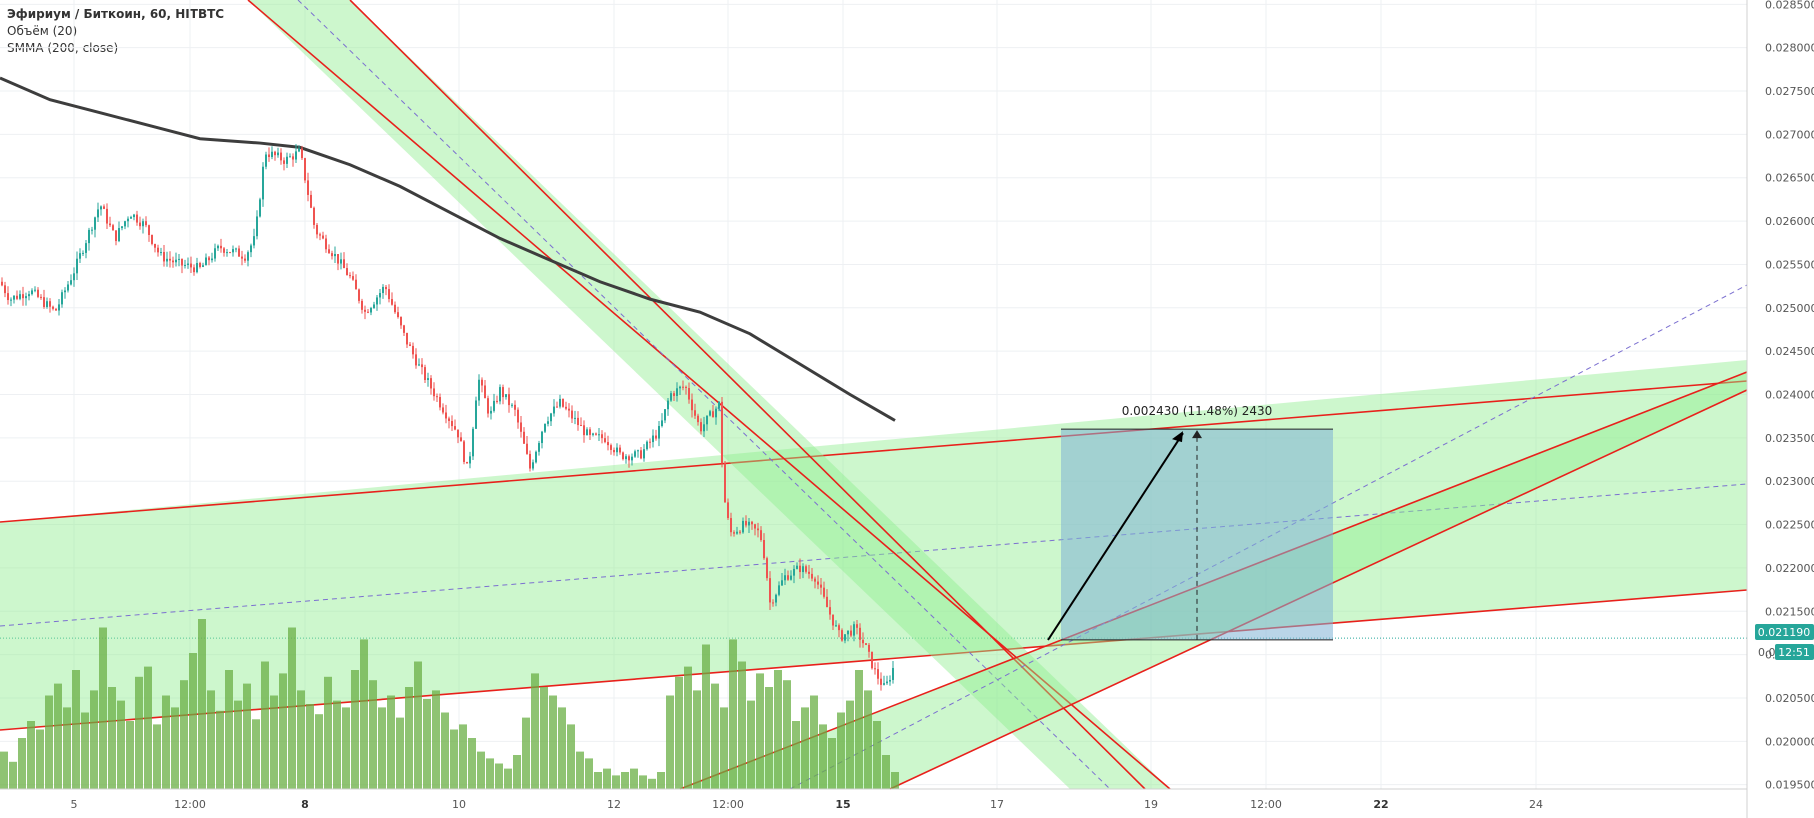 Image resolution: width=1814 pixels, height=818 pixels. Describe the element at coordinates (842, 804) in the screenshot. I see `time-tick-label: 15` at that location.